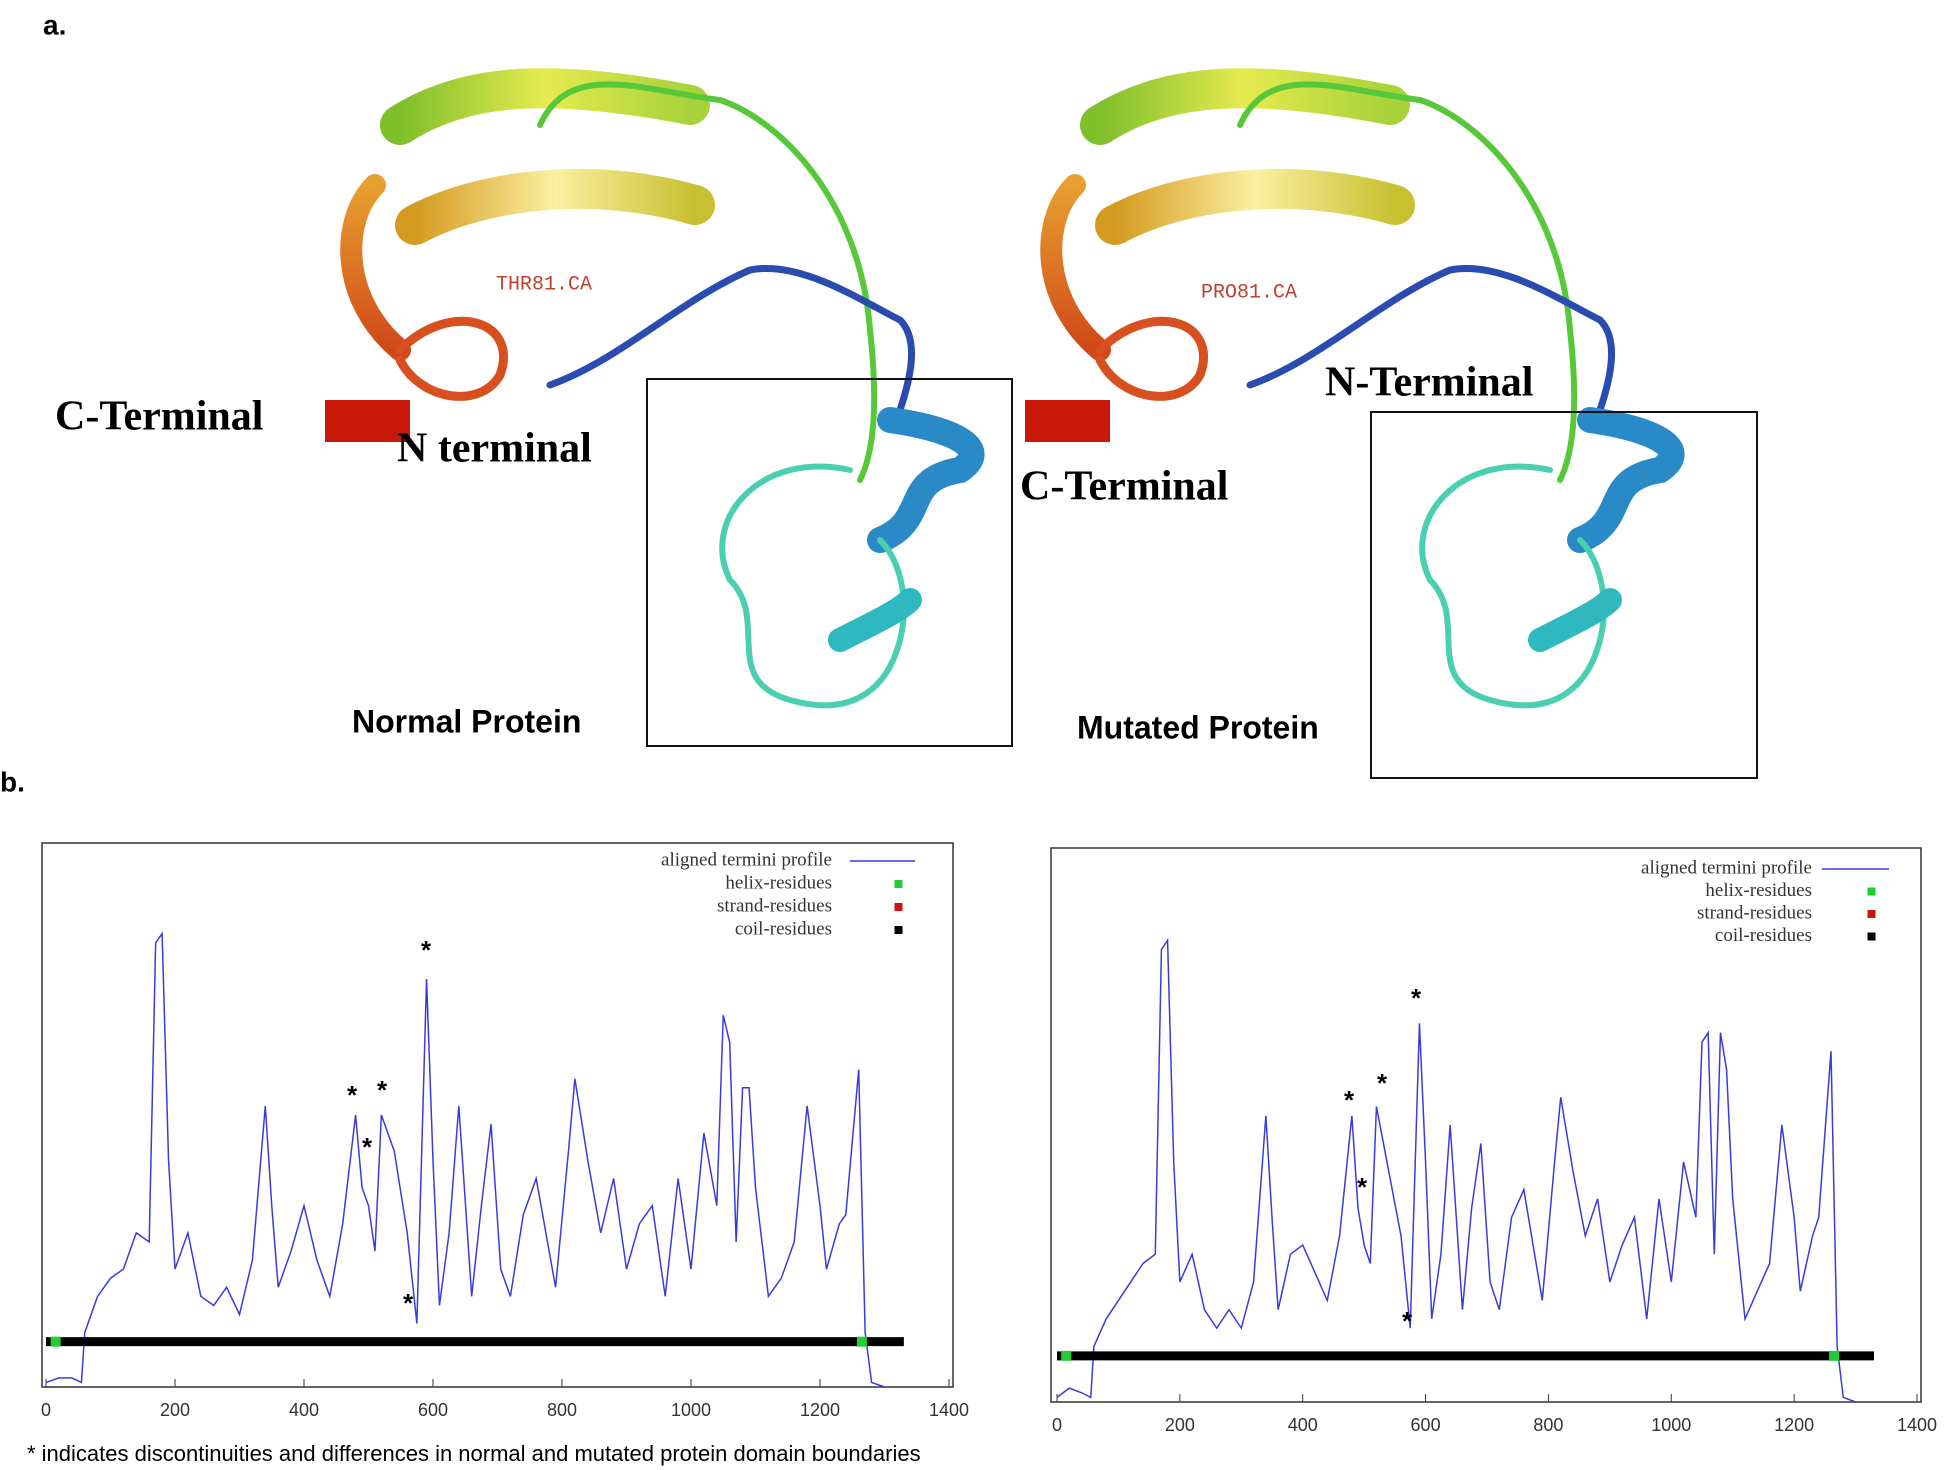 Image resolution: width=1946 pixels, height=1470 pixels. Describe the element at coordinates (466, 721) in the screenshot. I see `caption: Normal Protein` at that location.